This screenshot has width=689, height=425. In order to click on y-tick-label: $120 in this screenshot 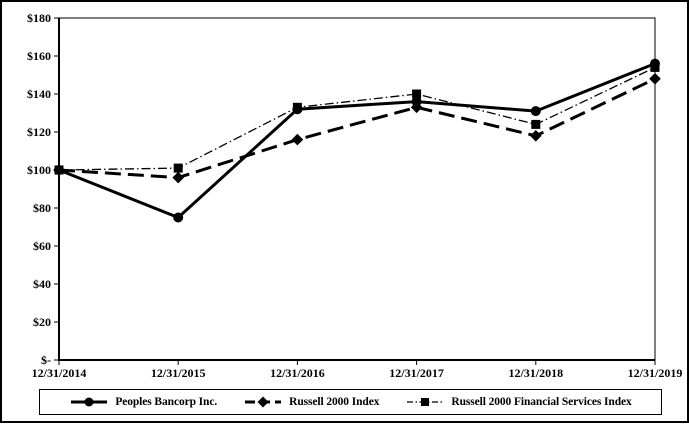, I will do `click(39, 132)`.